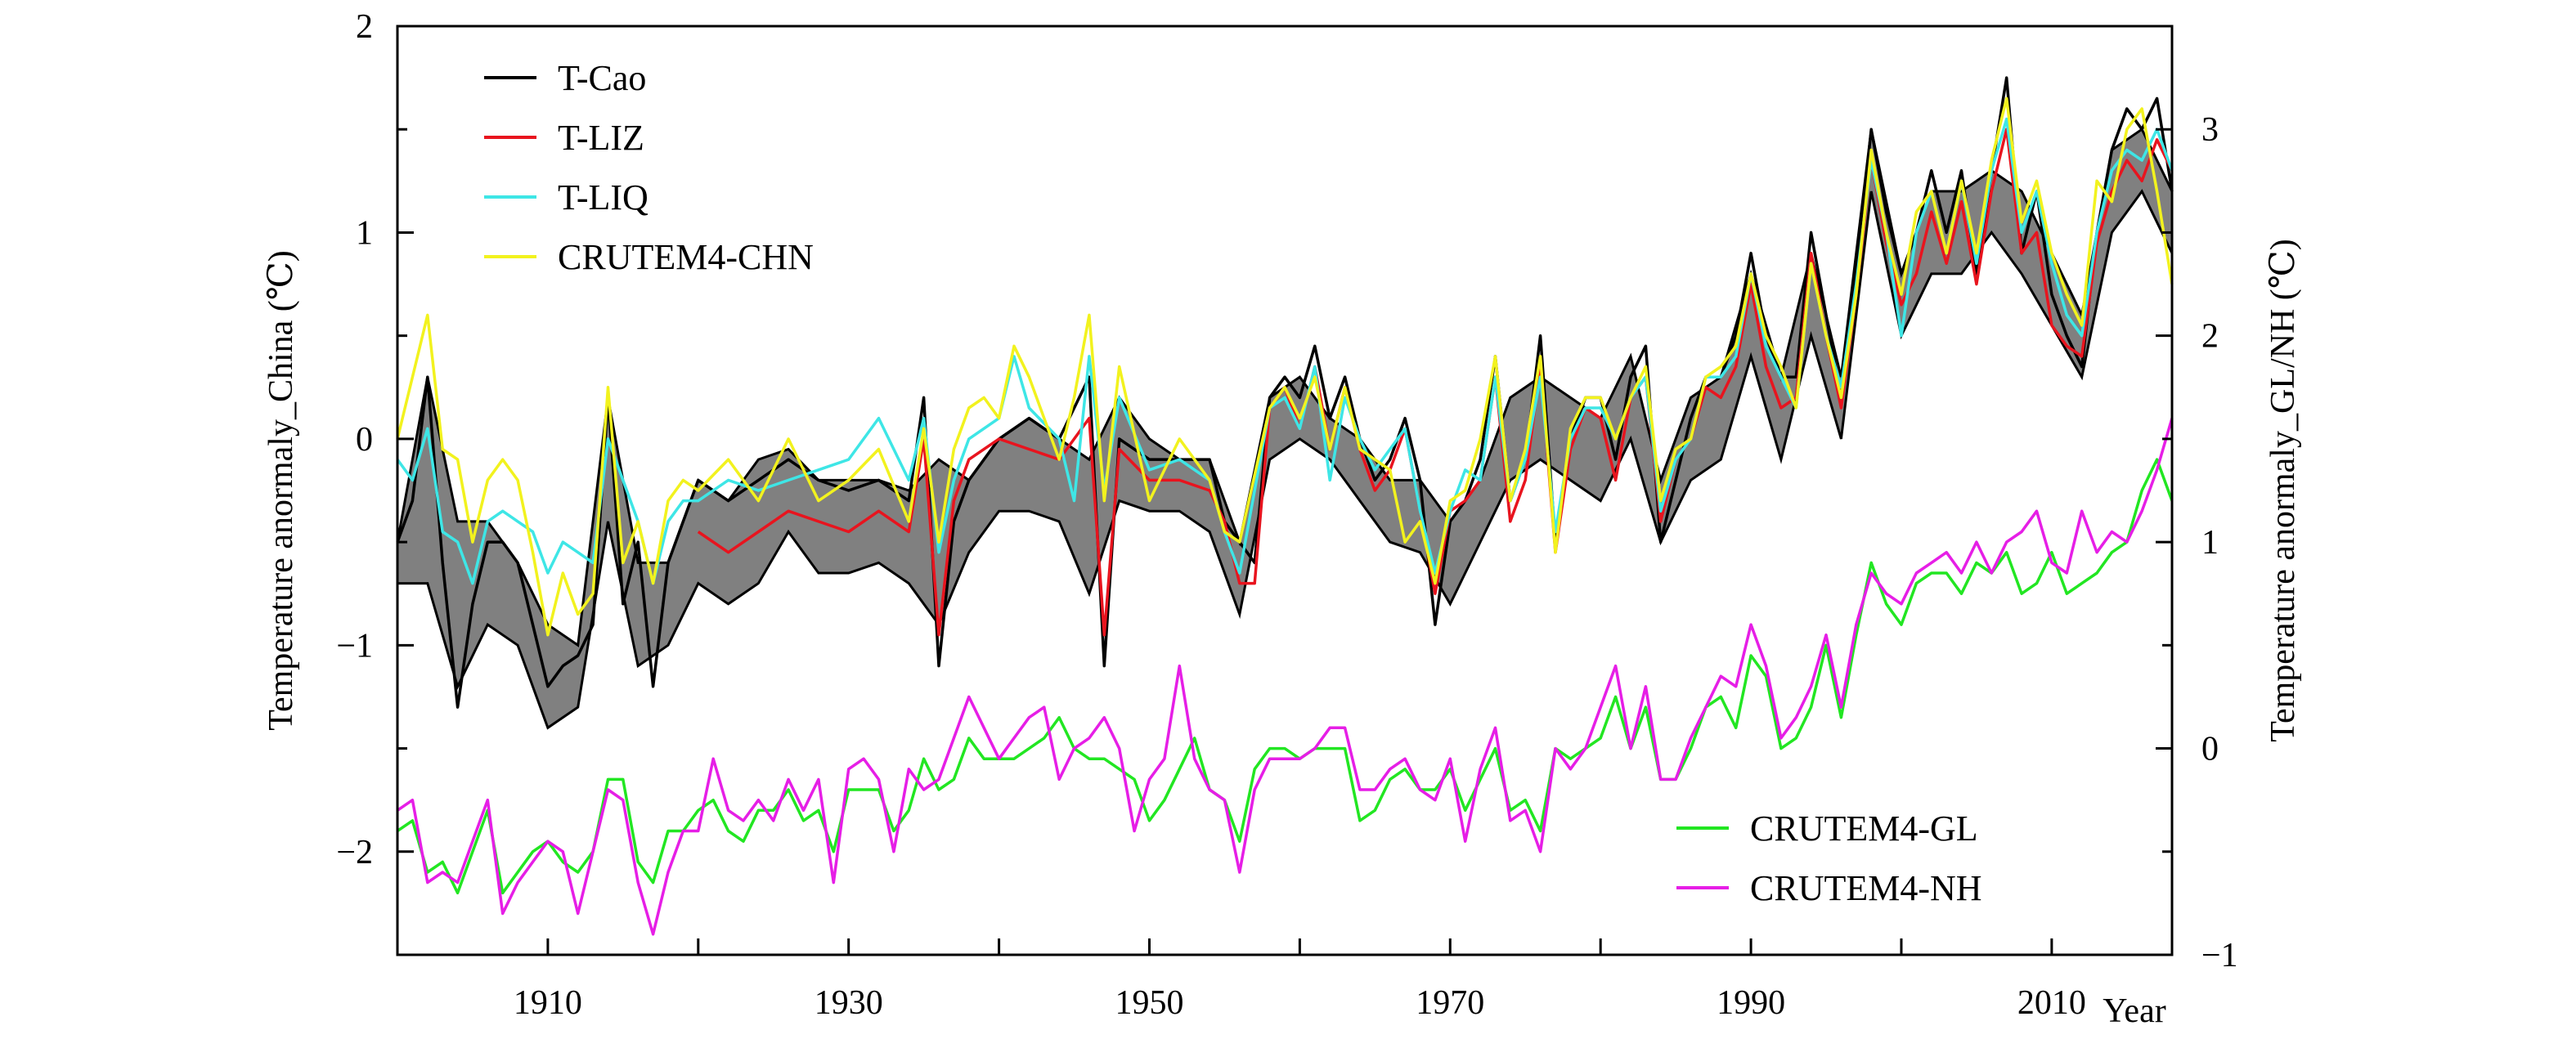  Describe the element at coordinates (2283, 490) in the screenshot. I see `y-right-axis-title: Temperature anormaly_GL/NH (℃)` at that location.